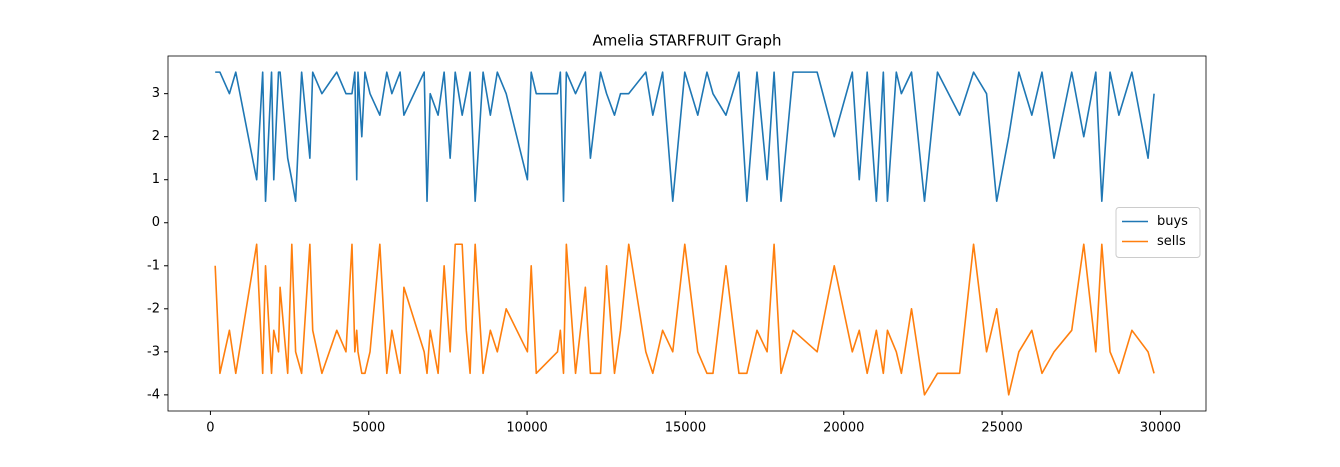 The width and height of the screenshot is (1340, 467). What do you see at coordinates (153, 351) in the screenshot?
I see `y-tick-label: -3` at bounding box center [153, 351].